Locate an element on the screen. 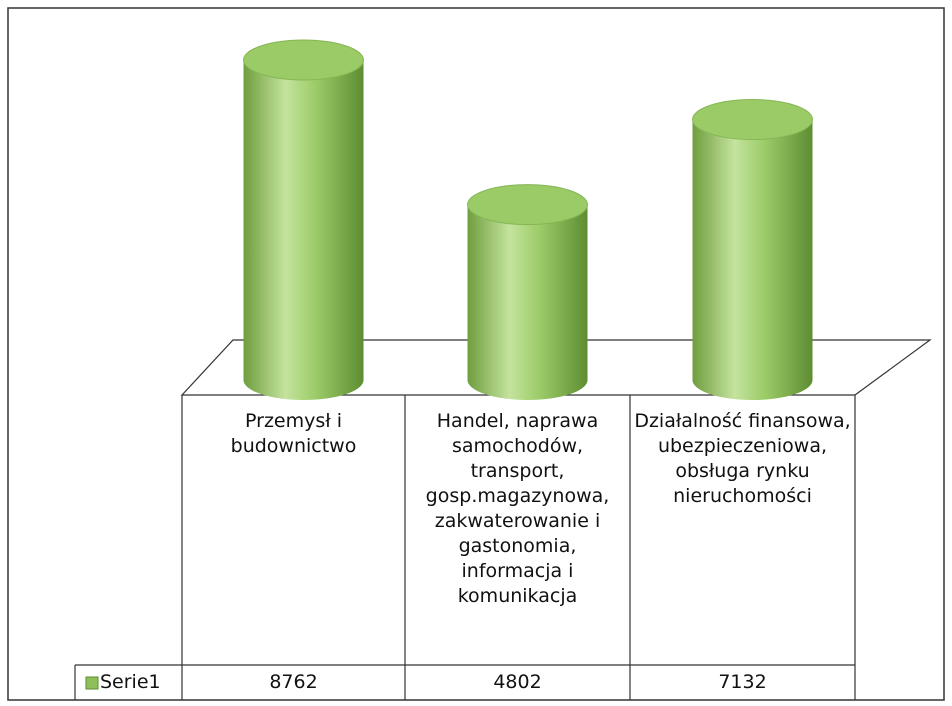 The image size is (952, 706). value-label: 4802 is located at coordinates (517, 682).